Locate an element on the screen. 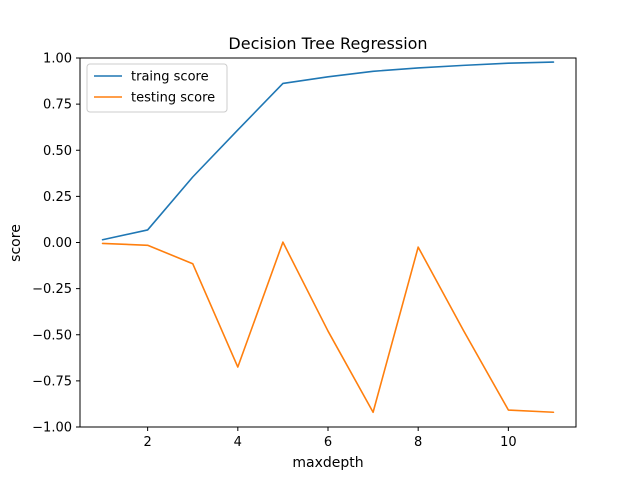  legend: traing score testing score is located at coordinates (157, 88).